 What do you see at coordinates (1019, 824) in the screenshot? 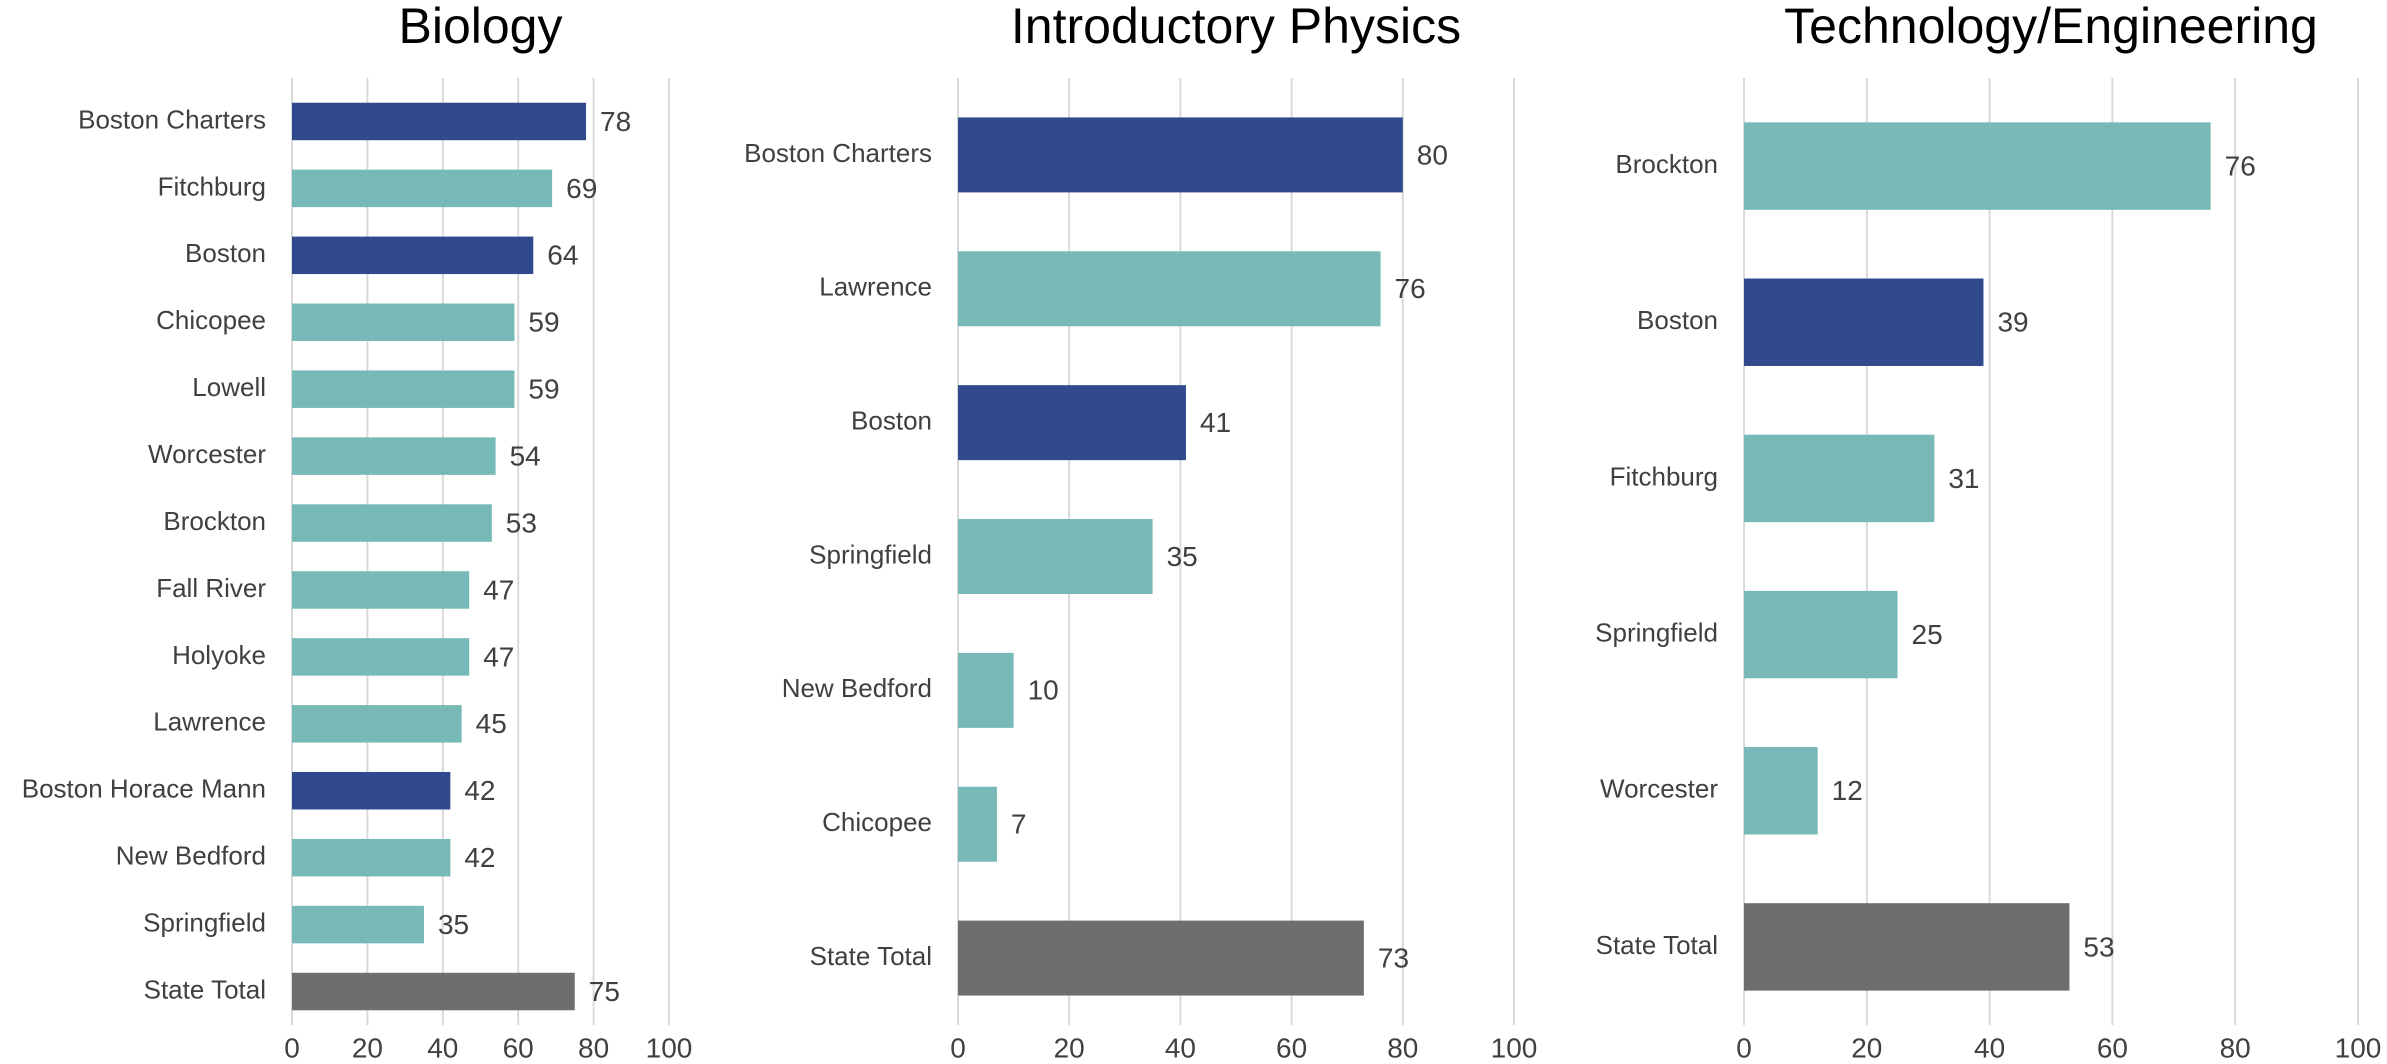
I see `value-label: 7` at bounding box center [1019, 824].